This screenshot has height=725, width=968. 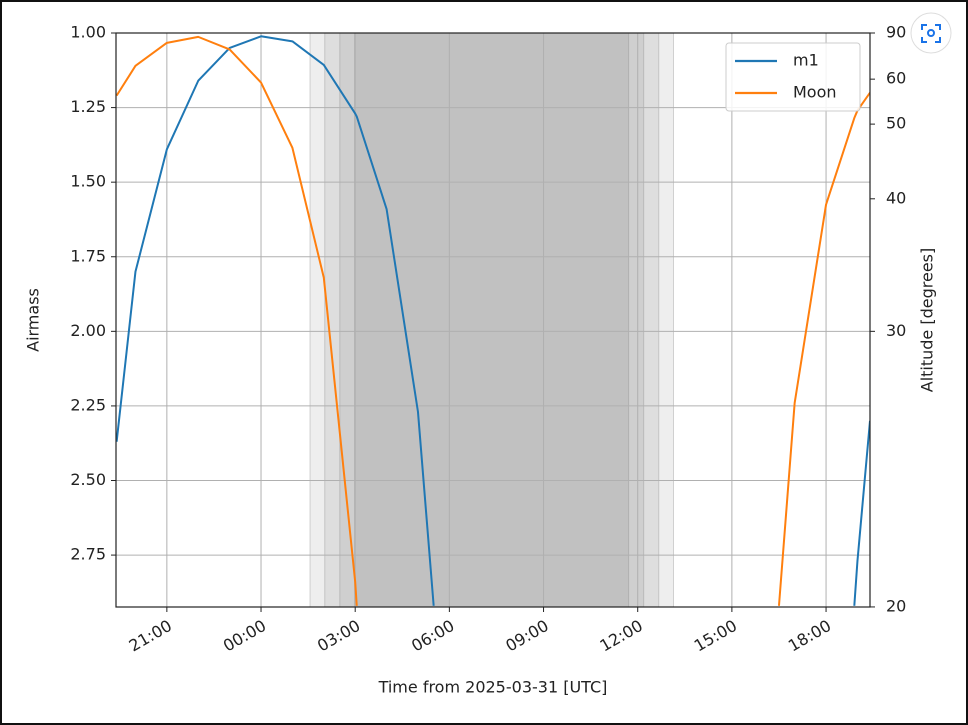 I want to click on y2-tick-label: 40, so click(x=896, y=197).